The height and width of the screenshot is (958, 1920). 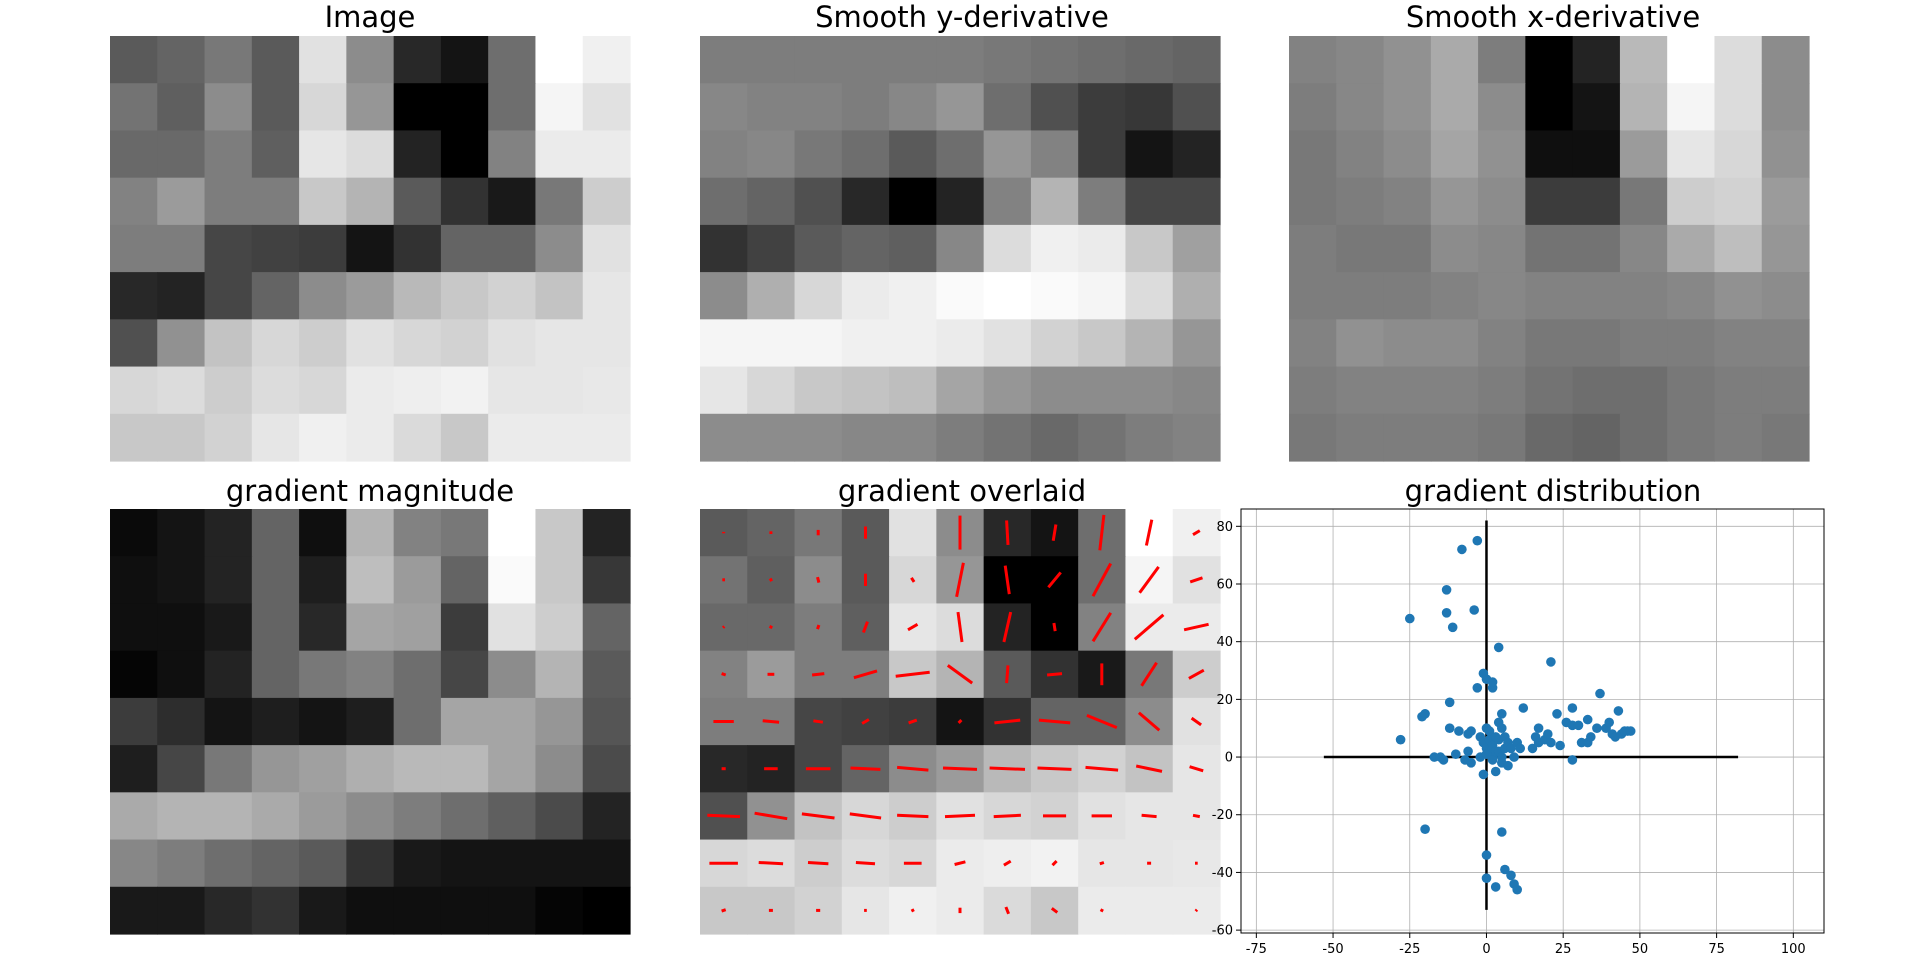 I want to click on y-tick-label: -40, so click(x=1222, y=873).